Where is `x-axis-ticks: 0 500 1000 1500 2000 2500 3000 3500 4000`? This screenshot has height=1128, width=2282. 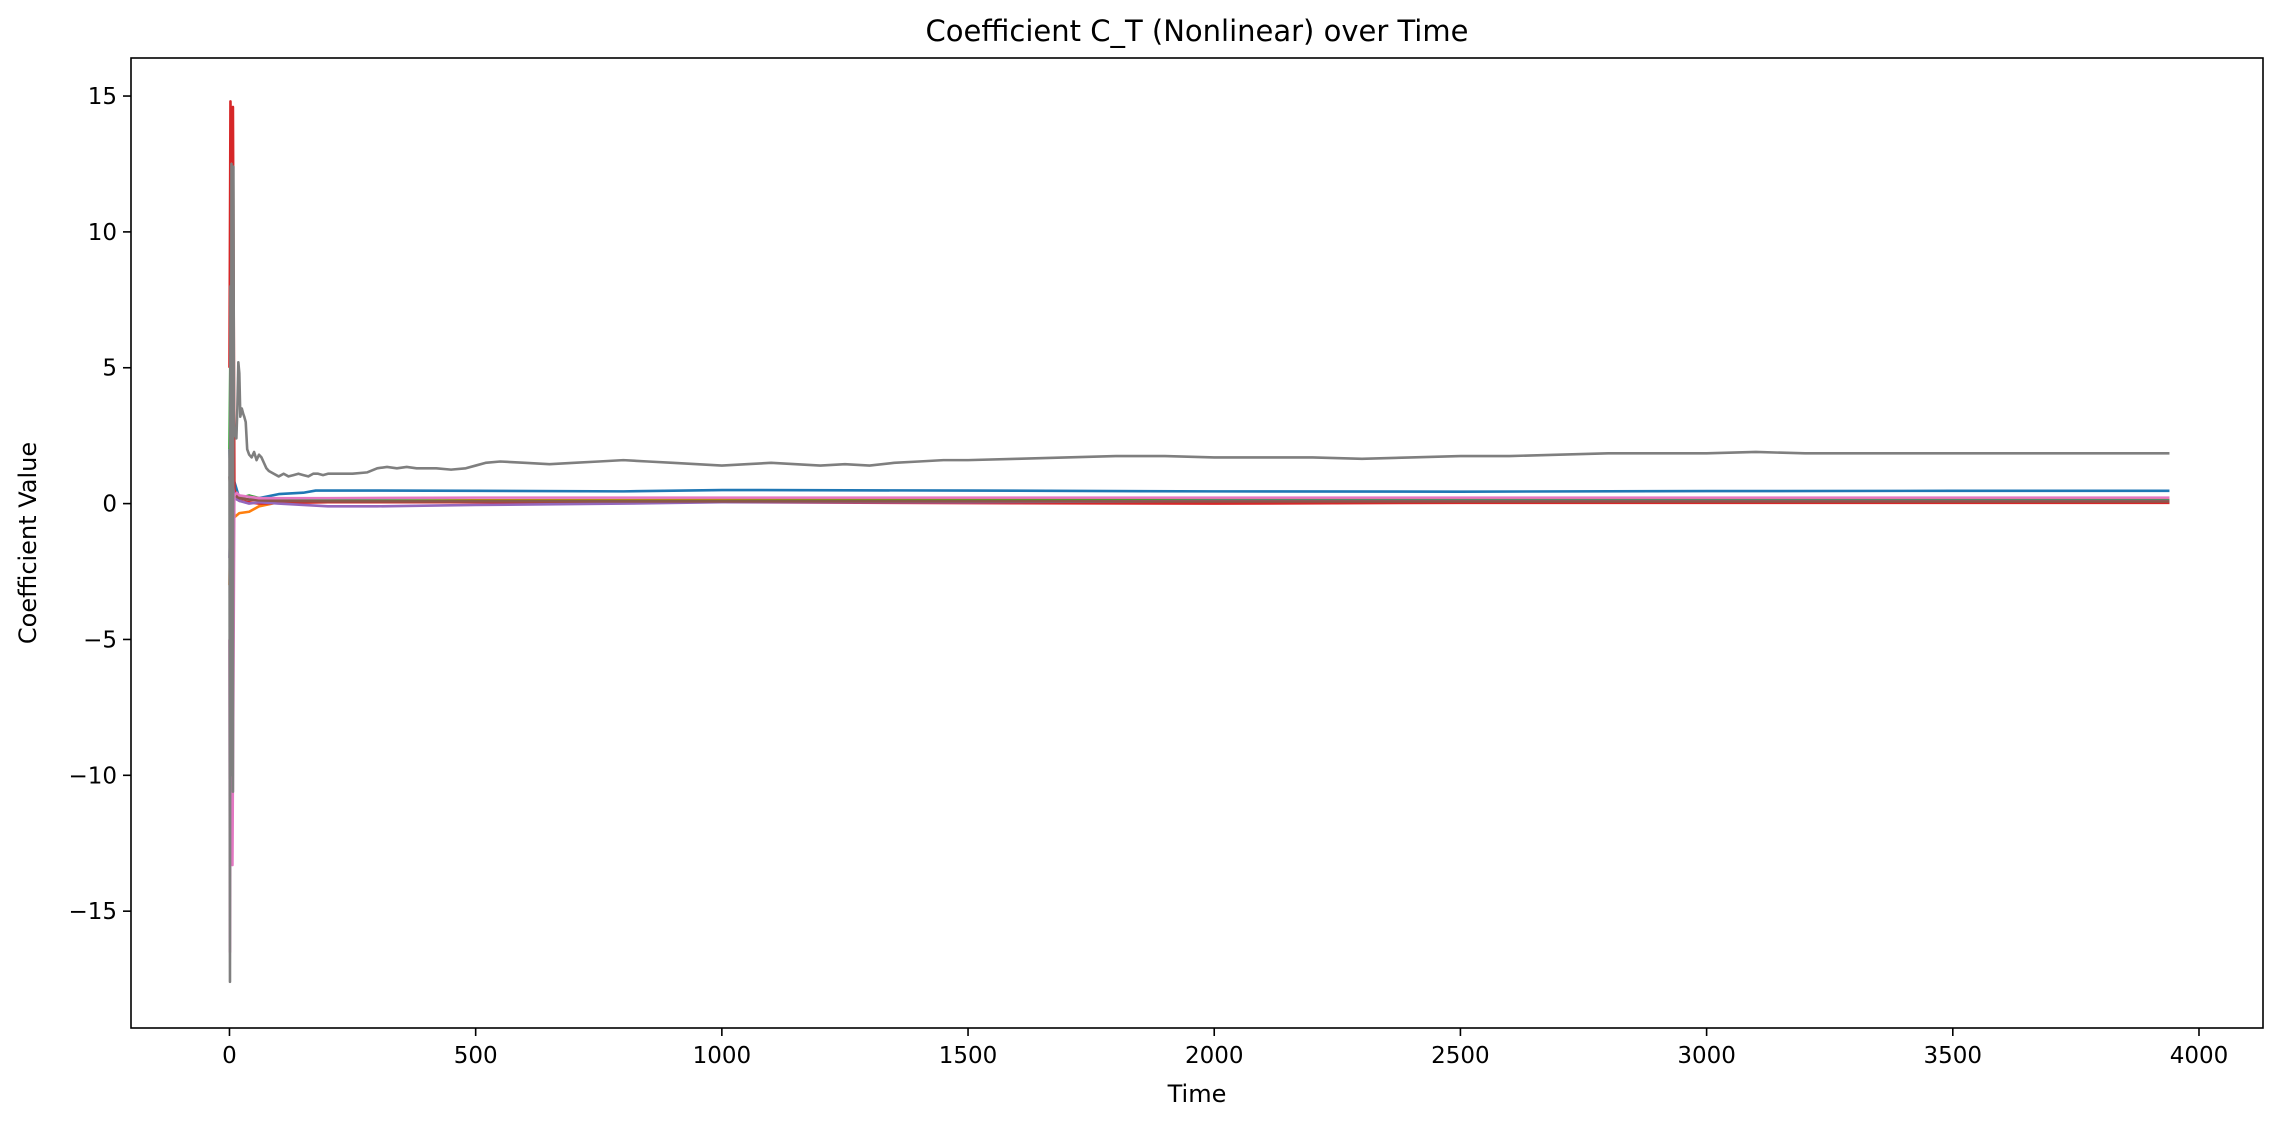 x-axis-ticks: 0 500 1000 1500 2000 2500 3000 3500 4000 is located at coordinates (1225, 1048).